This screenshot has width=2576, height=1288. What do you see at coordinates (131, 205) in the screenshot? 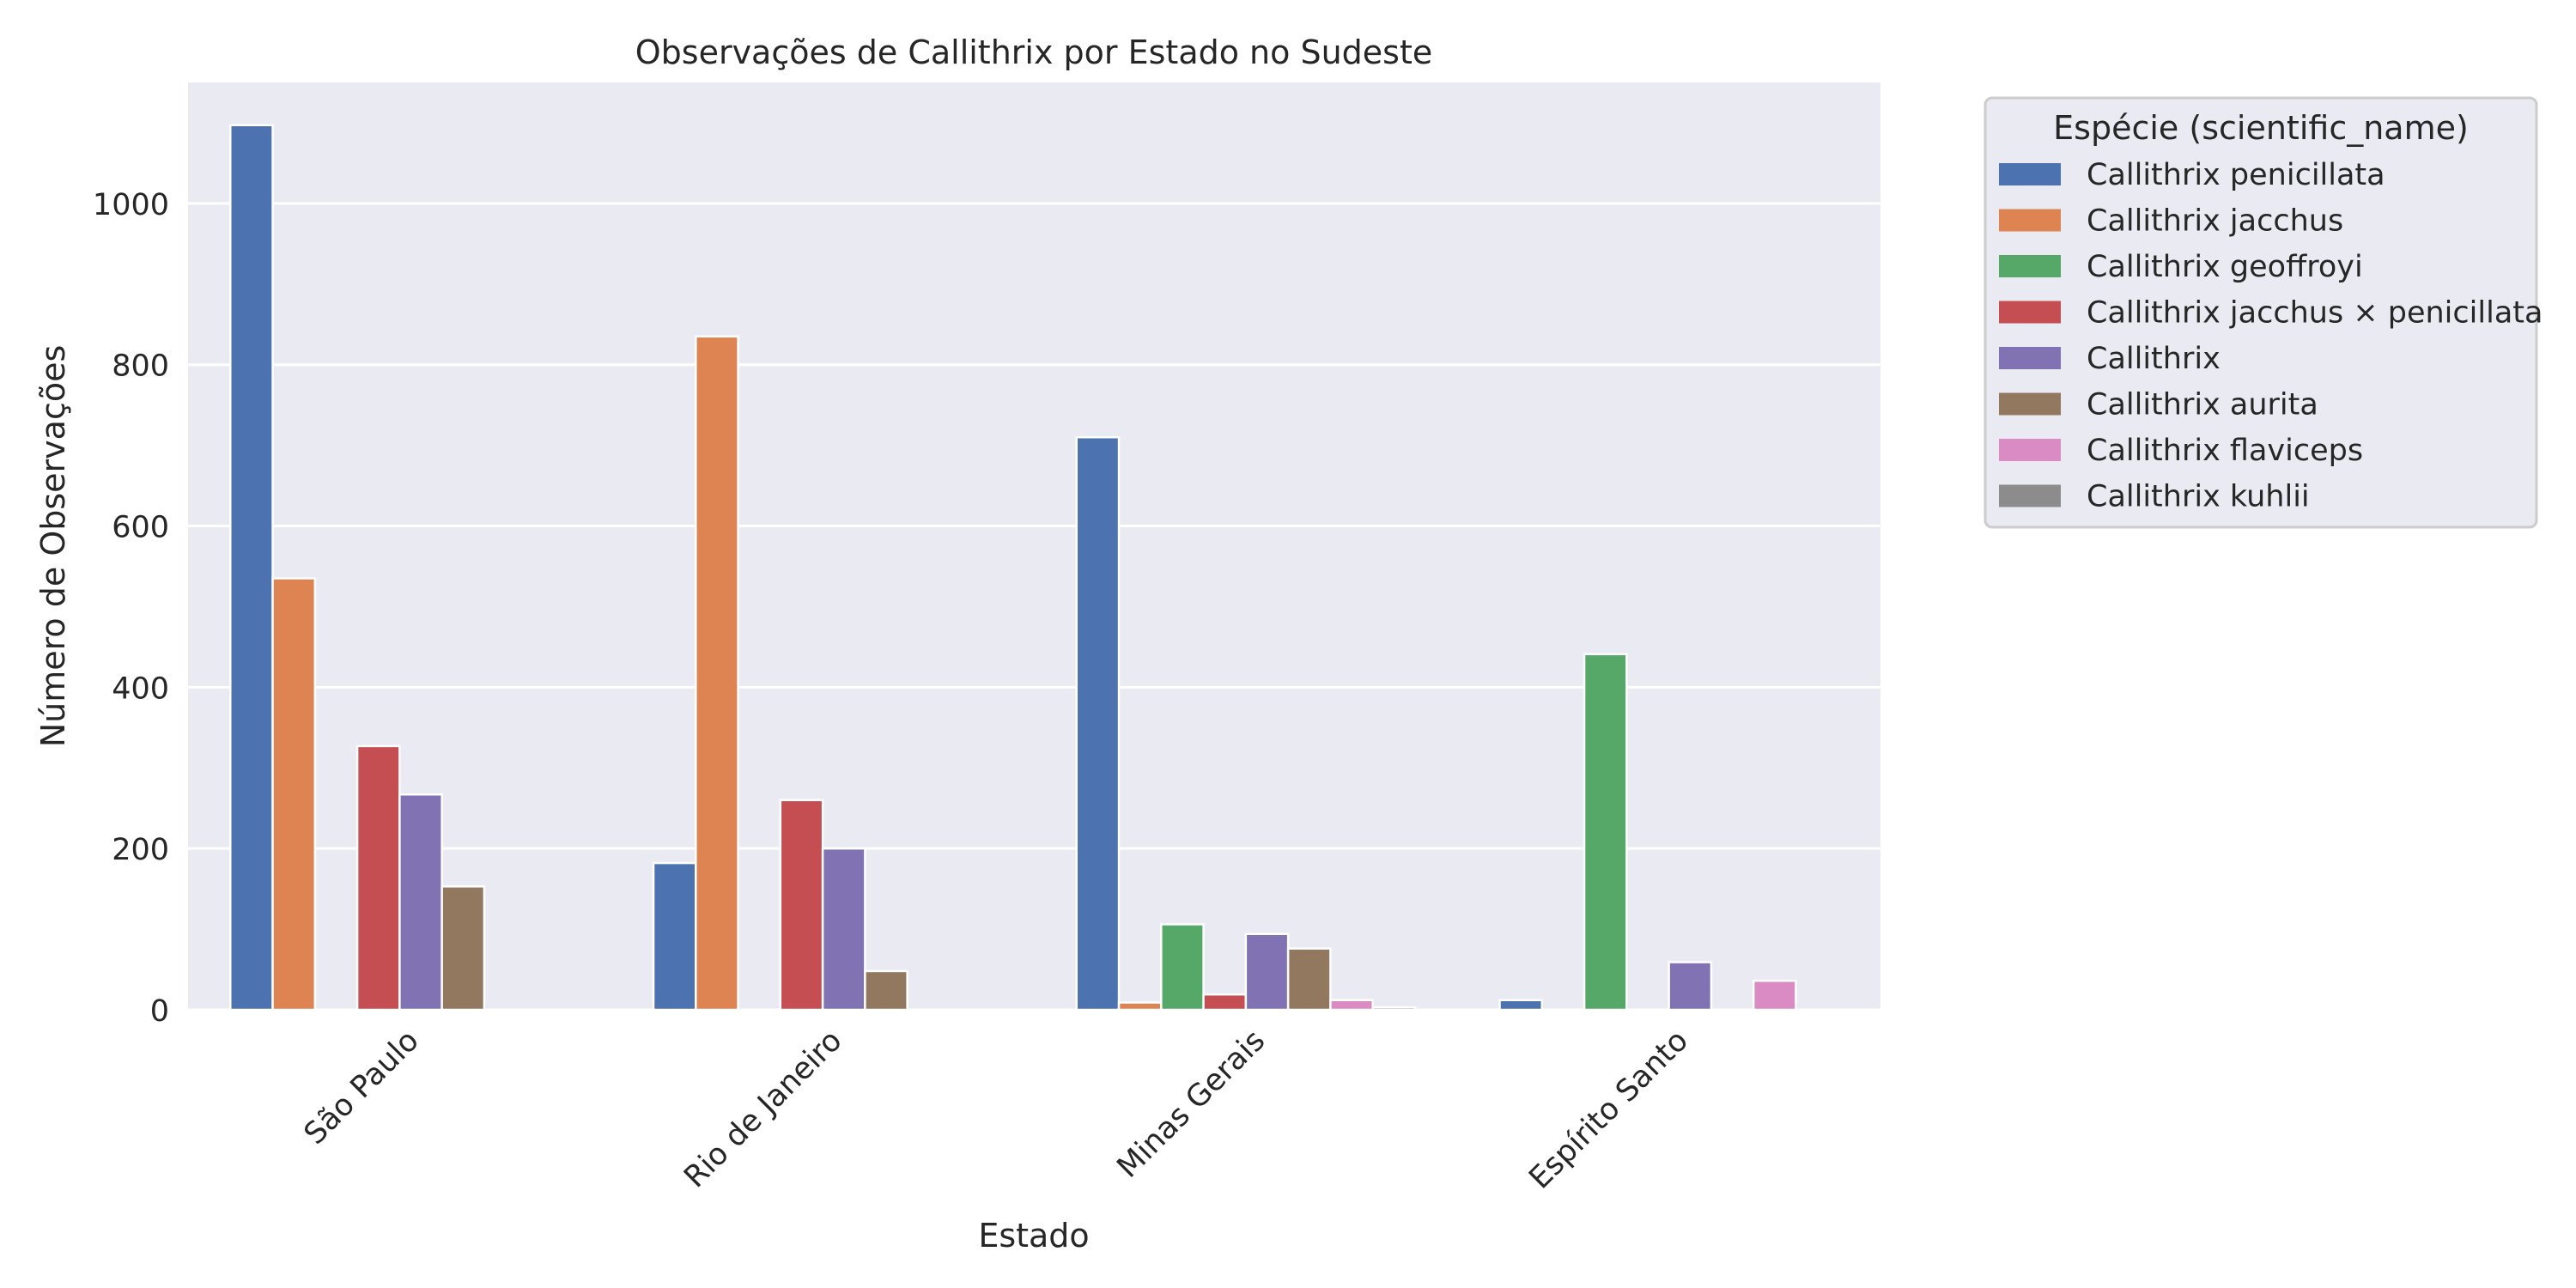
I see `y-tick-label: 1000` at bounding box center [131, 205].